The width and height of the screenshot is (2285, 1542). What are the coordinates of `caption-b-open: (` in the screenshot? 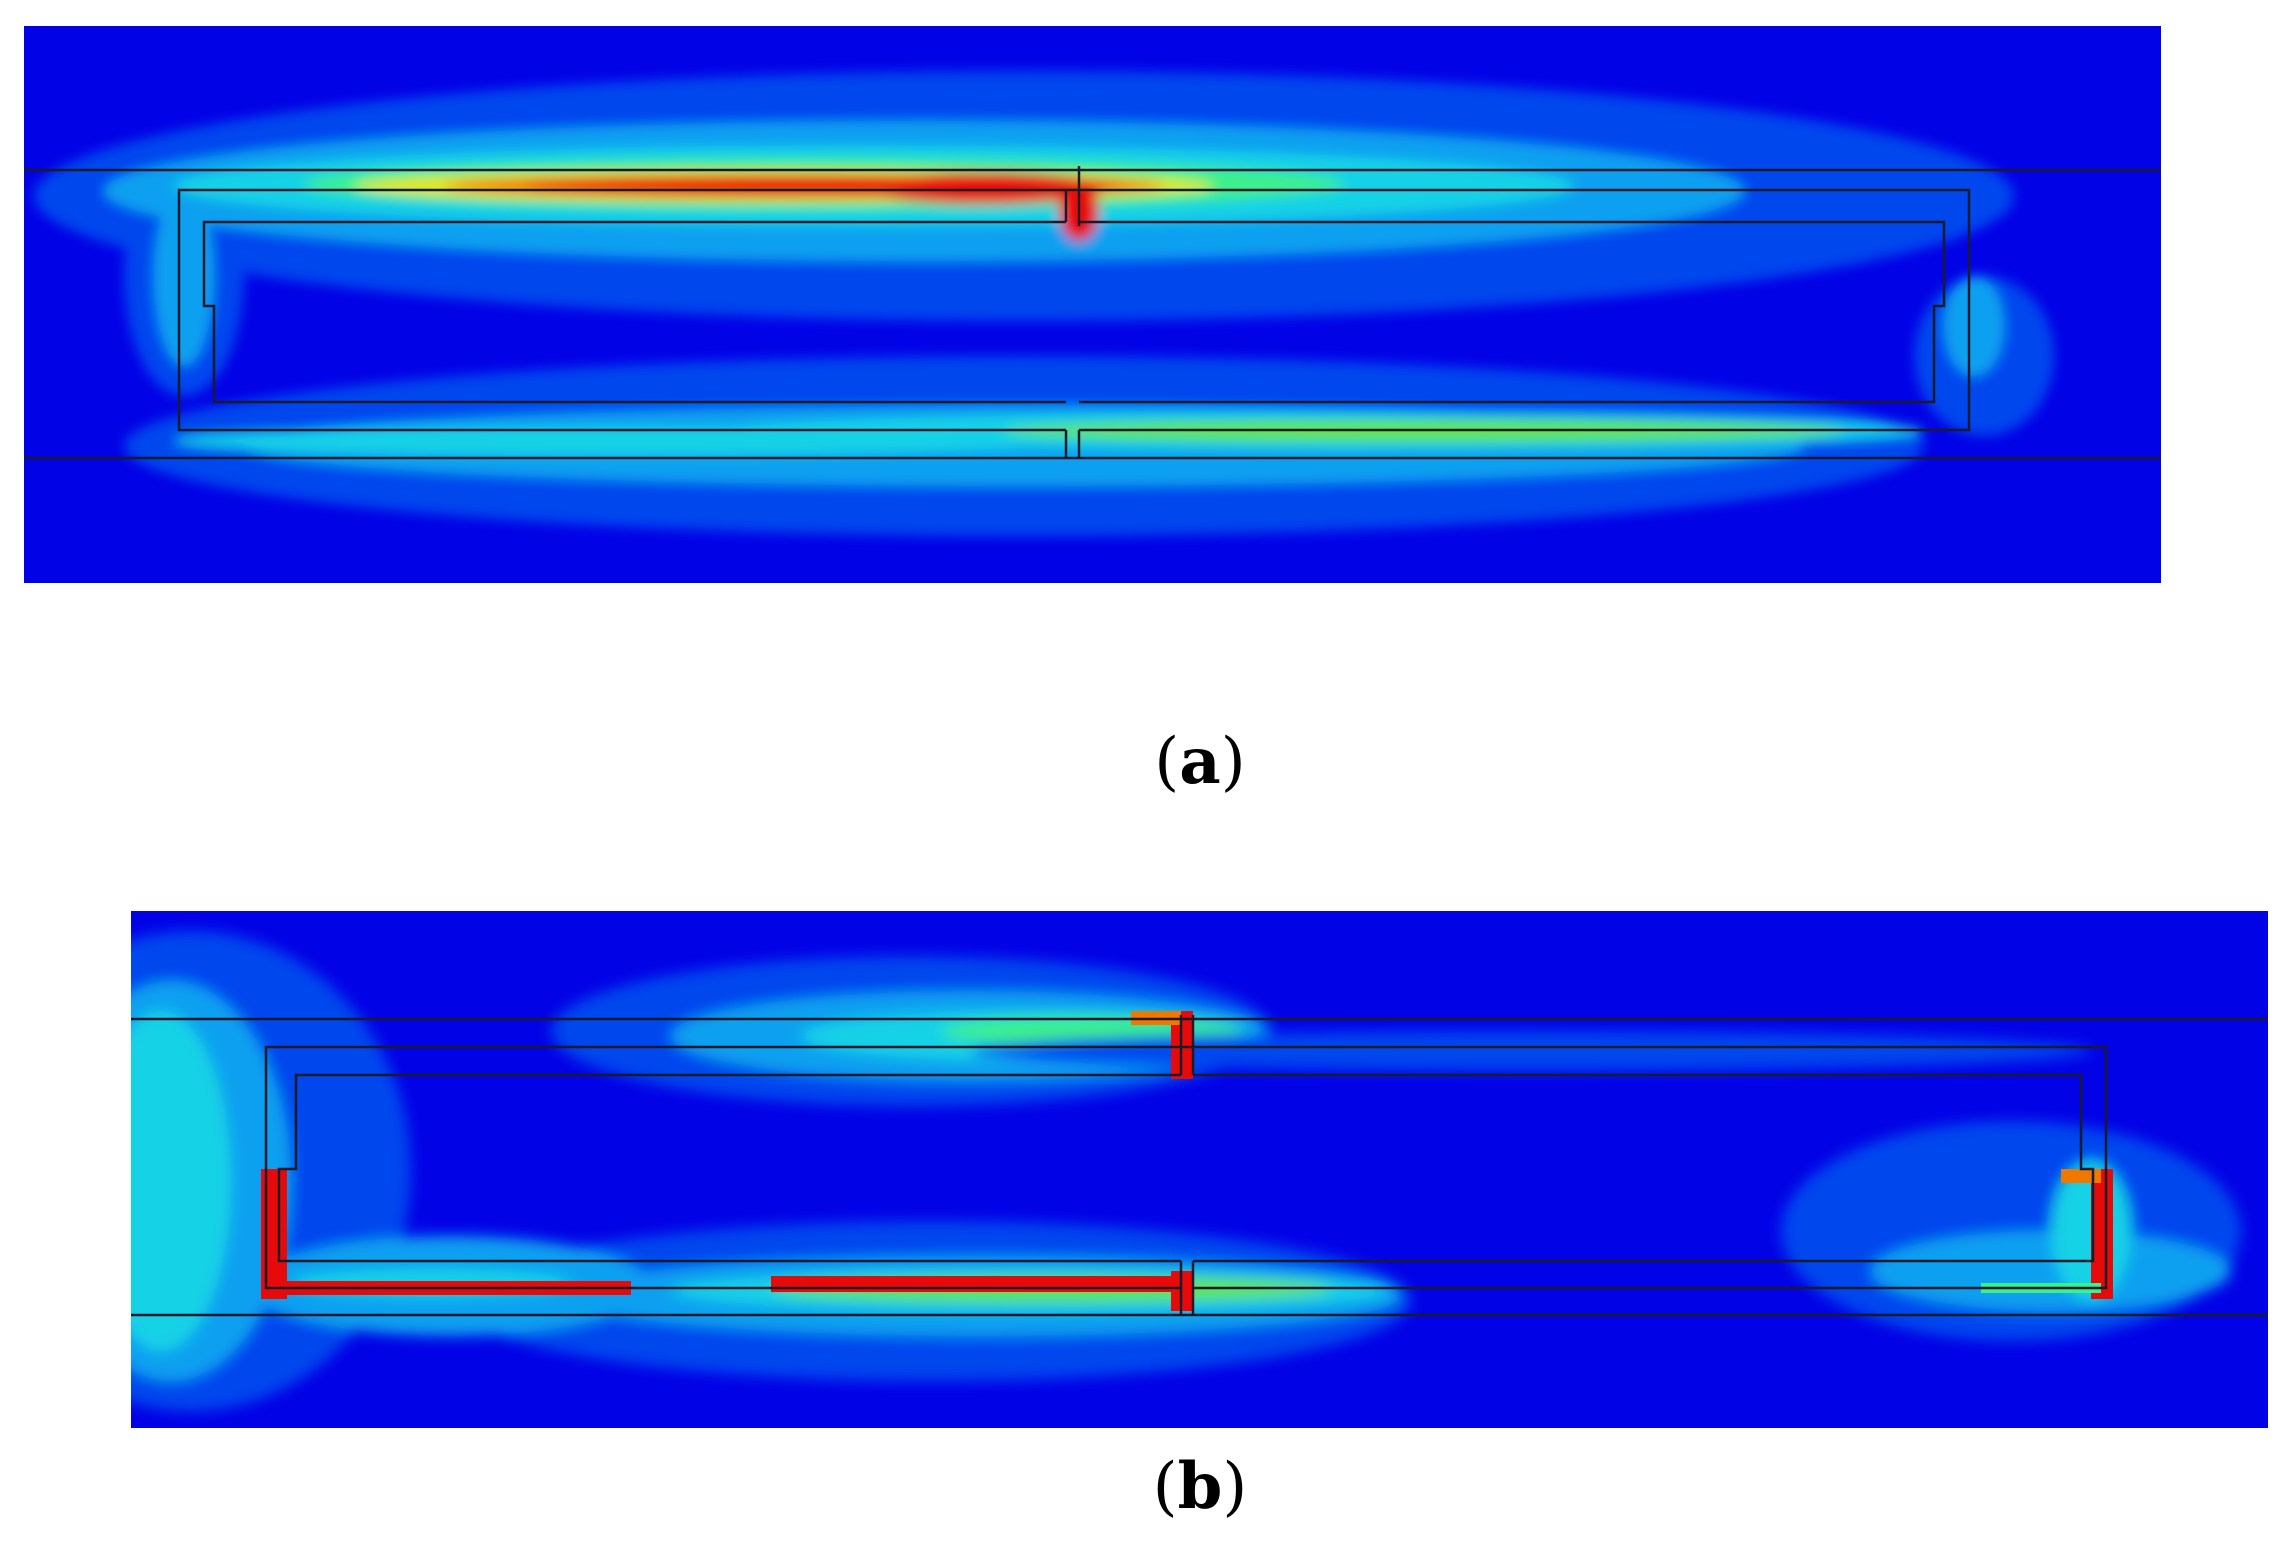 It's located at (1165, 1487).